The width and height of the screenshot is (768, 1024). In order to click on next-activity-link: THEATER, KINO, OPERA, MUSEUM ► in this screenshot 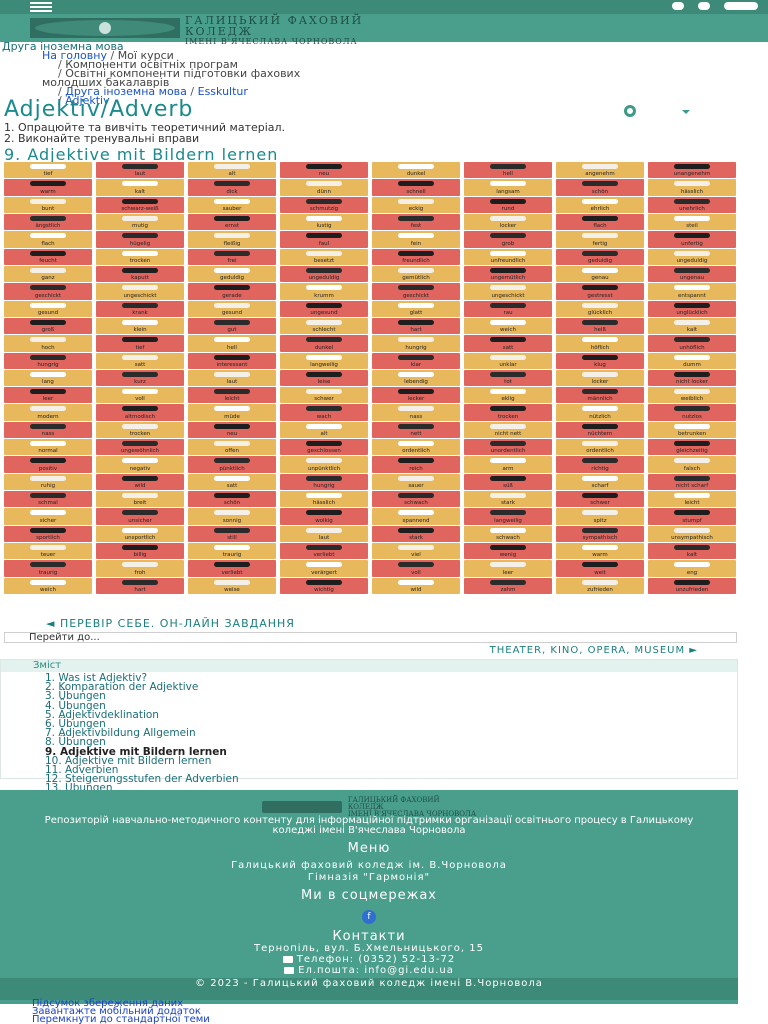, I will do `click(593, 650)`.